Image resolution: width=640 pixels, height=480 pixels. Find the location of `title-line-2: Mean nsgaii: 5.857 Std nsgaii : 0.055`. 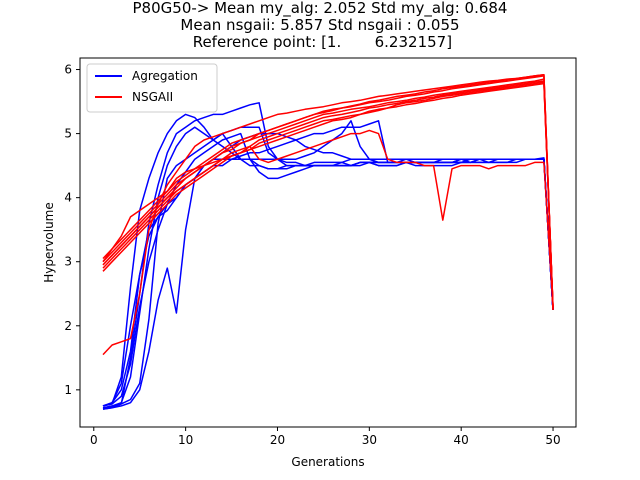

title-line-2: Mean nsgaii: 5.857 Std nsgaii : 0.055 is located at coordinates (320, 25).